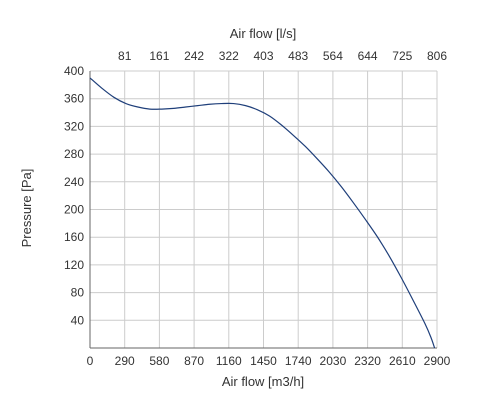  What do you see at coordinates (74, 237) in the screenshot?
I see `y-tick-label: 160` at bounding box center [74, 237].